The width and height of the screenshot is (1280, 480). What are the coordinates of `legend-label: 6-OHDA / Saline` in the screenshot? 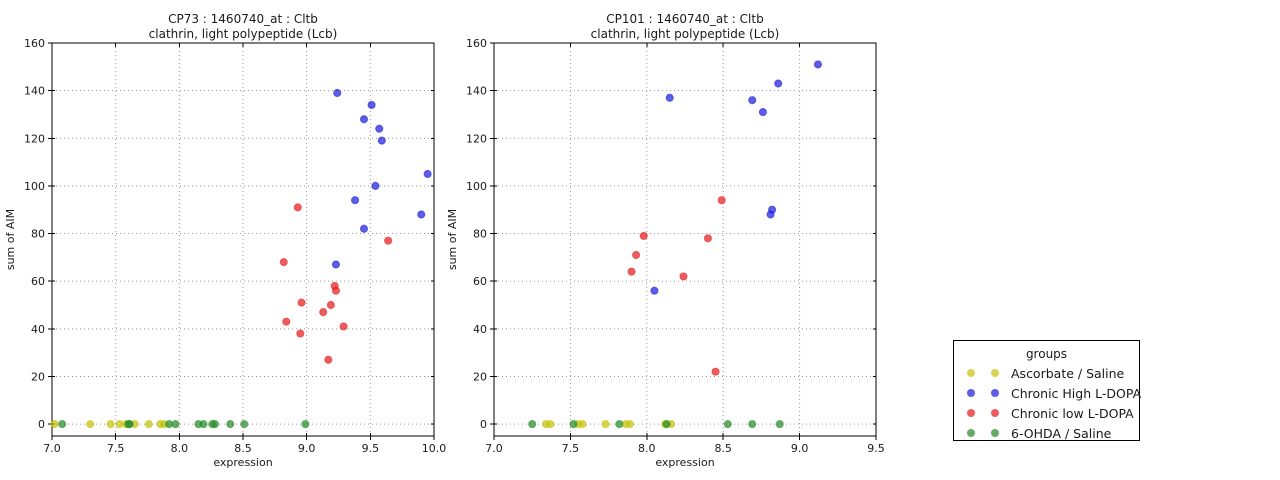 It's located at (1061, 433).